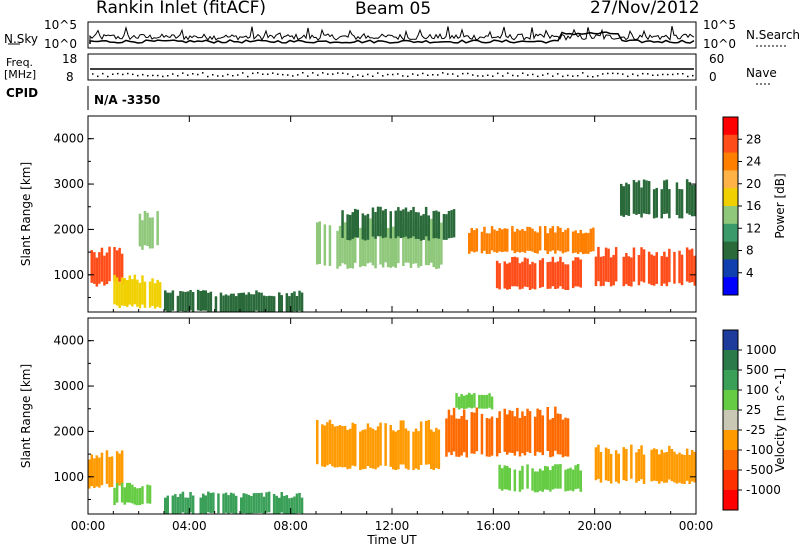 Image resolution: width=800 pixels, height=554 pixels. I want to click on colorbar-label: Power [dB], so click(780, 205).